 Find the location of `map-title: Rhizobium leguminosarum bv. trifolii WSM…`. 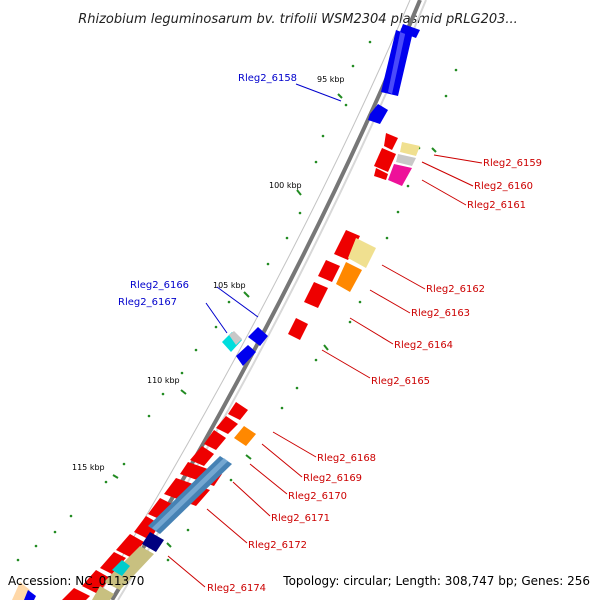

map-title: Rhizobium leguminosarum bv. trifolii WSM… is located at coordinates (298, 19).